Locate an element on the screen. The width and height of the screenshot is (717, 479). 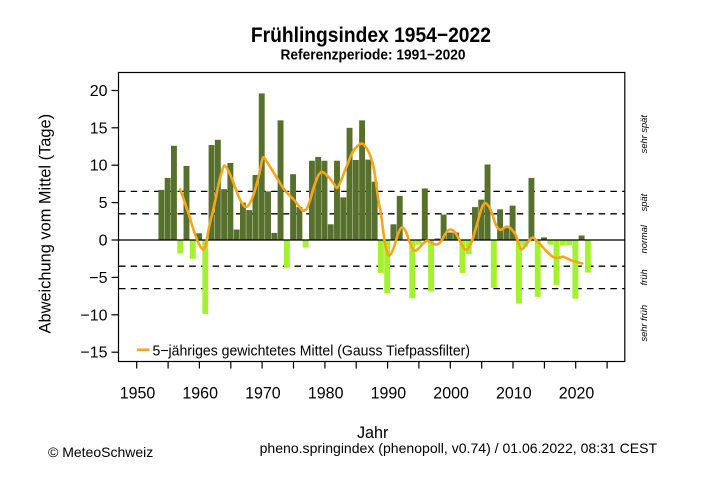
svg-text: © MeteoSchweiz is located at coordinates (100, 452).